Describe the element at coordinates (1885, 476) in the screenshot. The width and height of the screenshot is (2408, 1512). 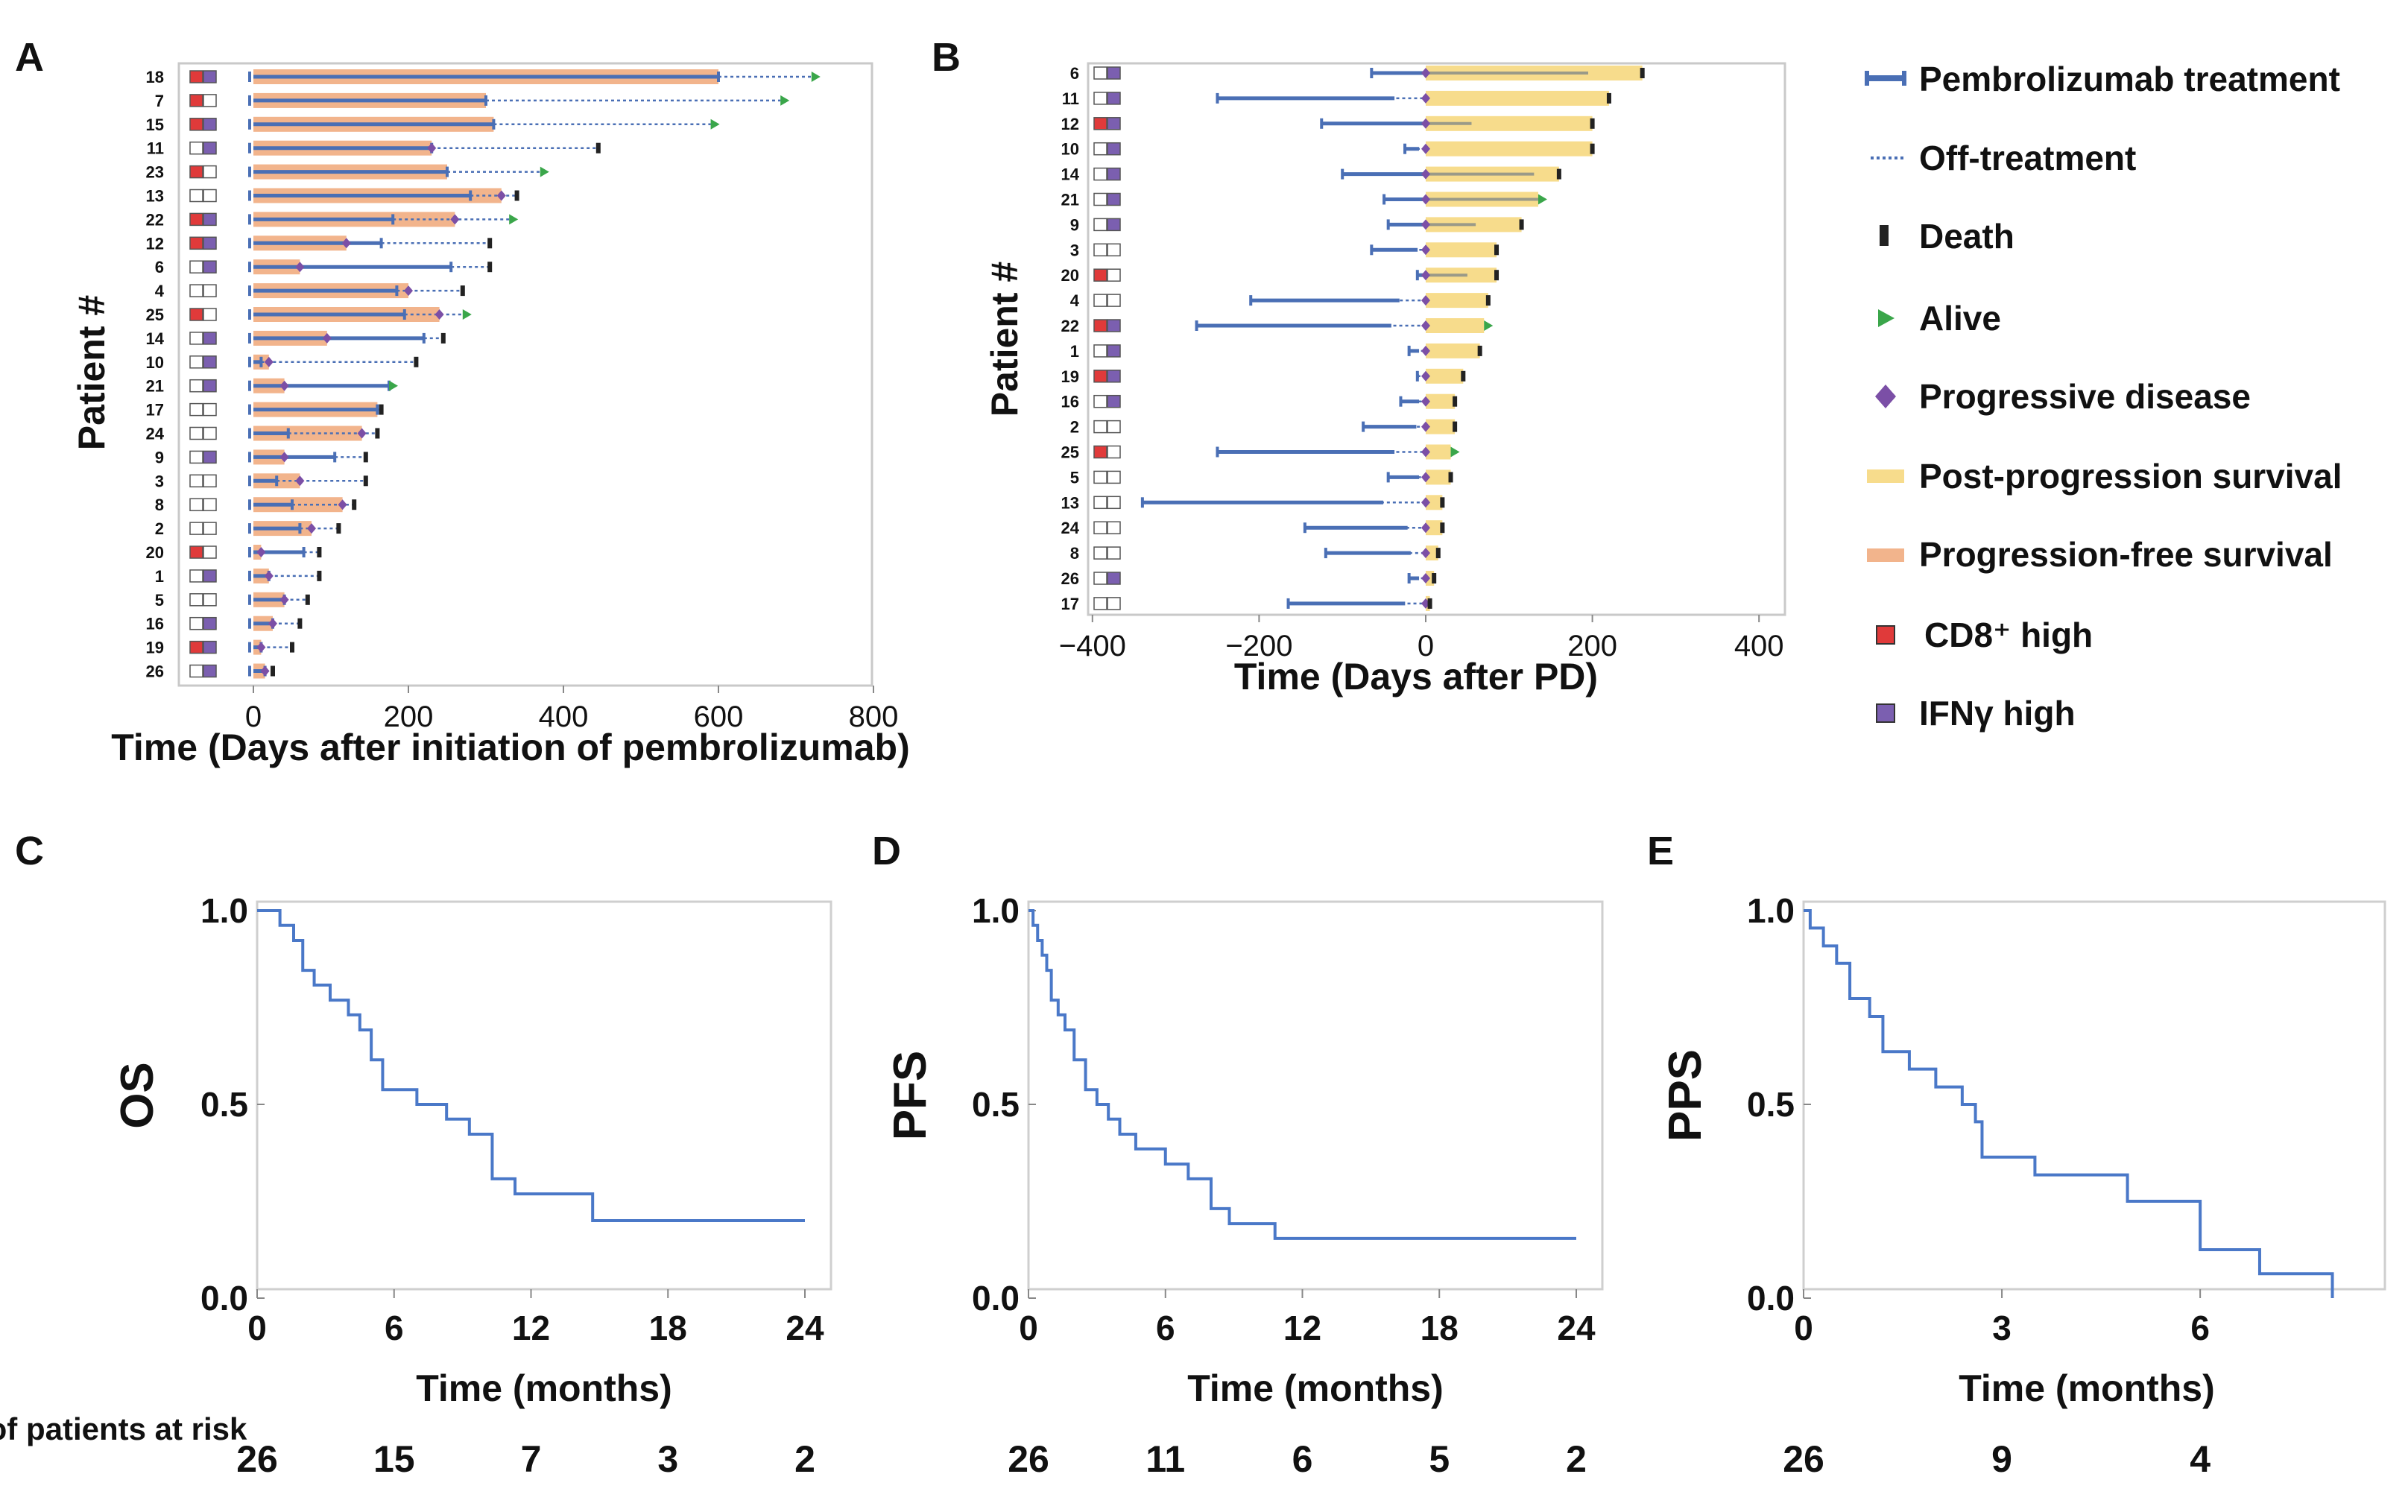
I see `yellow-bar-icon` at that location.